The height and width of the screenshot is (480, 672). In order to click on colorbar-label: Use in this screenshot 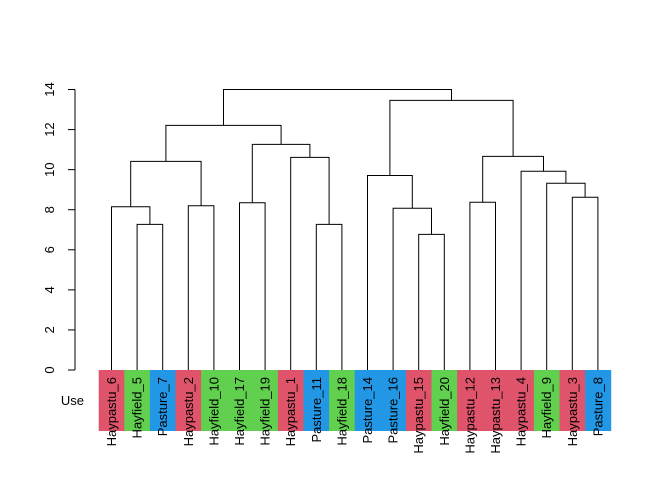, I will do `click(72, 400)`.